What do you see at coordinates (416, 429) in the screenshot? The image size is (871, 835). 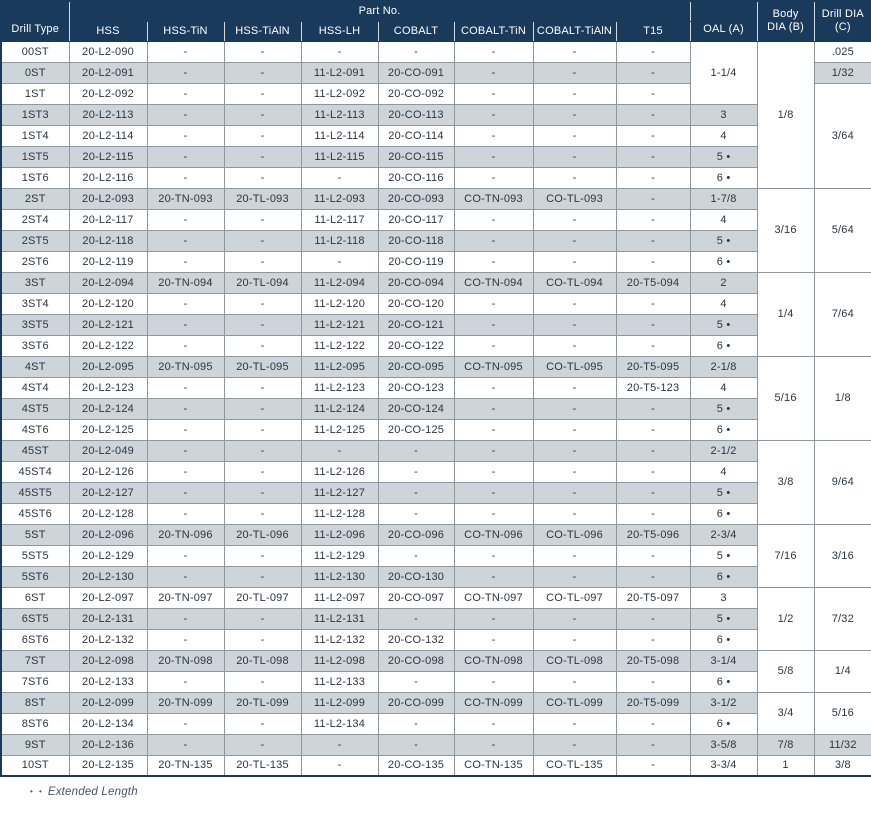 I see `part-no-cell: 20-CO-125` at bounding box center [416, 429].